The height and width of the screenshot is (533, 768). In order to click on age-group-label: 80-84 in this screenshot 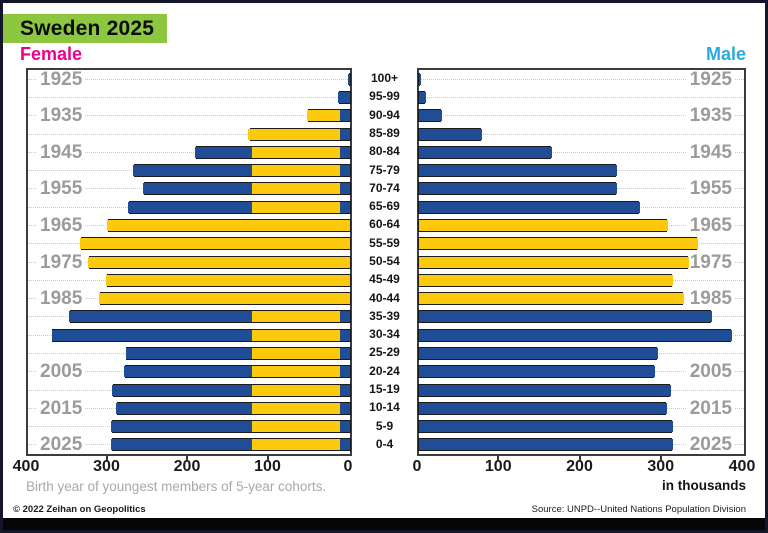, I will do `click(384, 151)`.